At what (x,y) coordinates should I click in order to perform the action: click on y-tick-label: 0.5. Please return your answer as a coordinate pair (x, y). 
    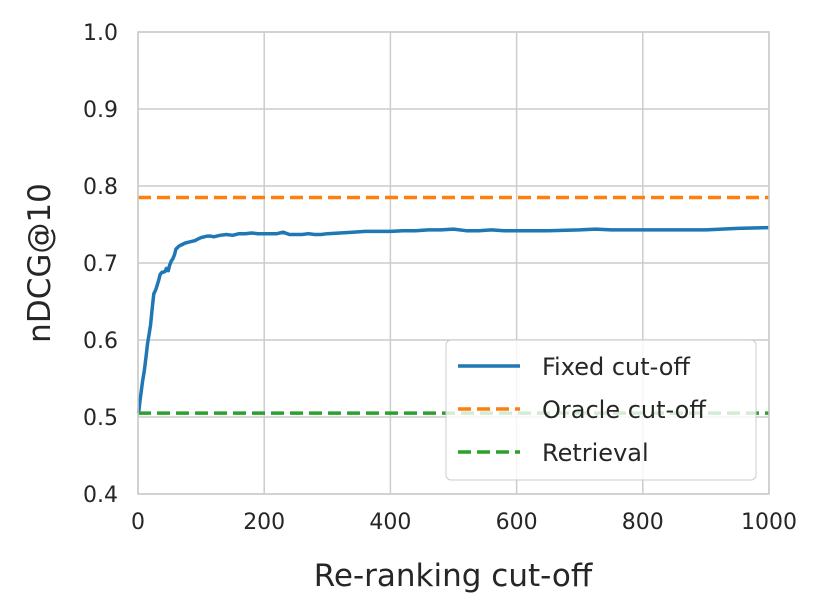
    Looking at the image, I should click on (100, 418).